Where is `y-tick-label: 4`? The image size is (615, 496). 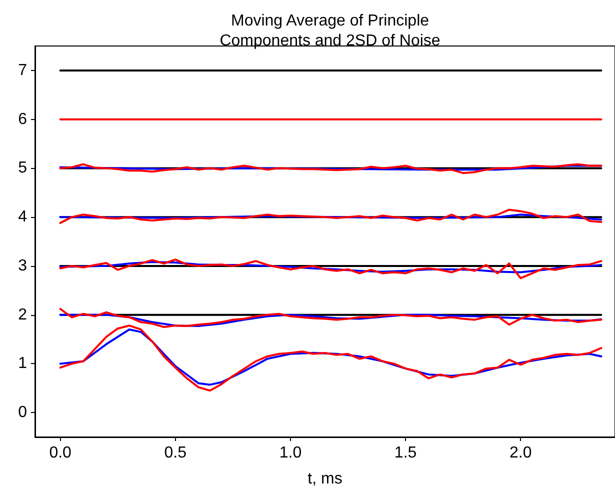
y-tick-label: 4 is located at coordinates (23, 217).